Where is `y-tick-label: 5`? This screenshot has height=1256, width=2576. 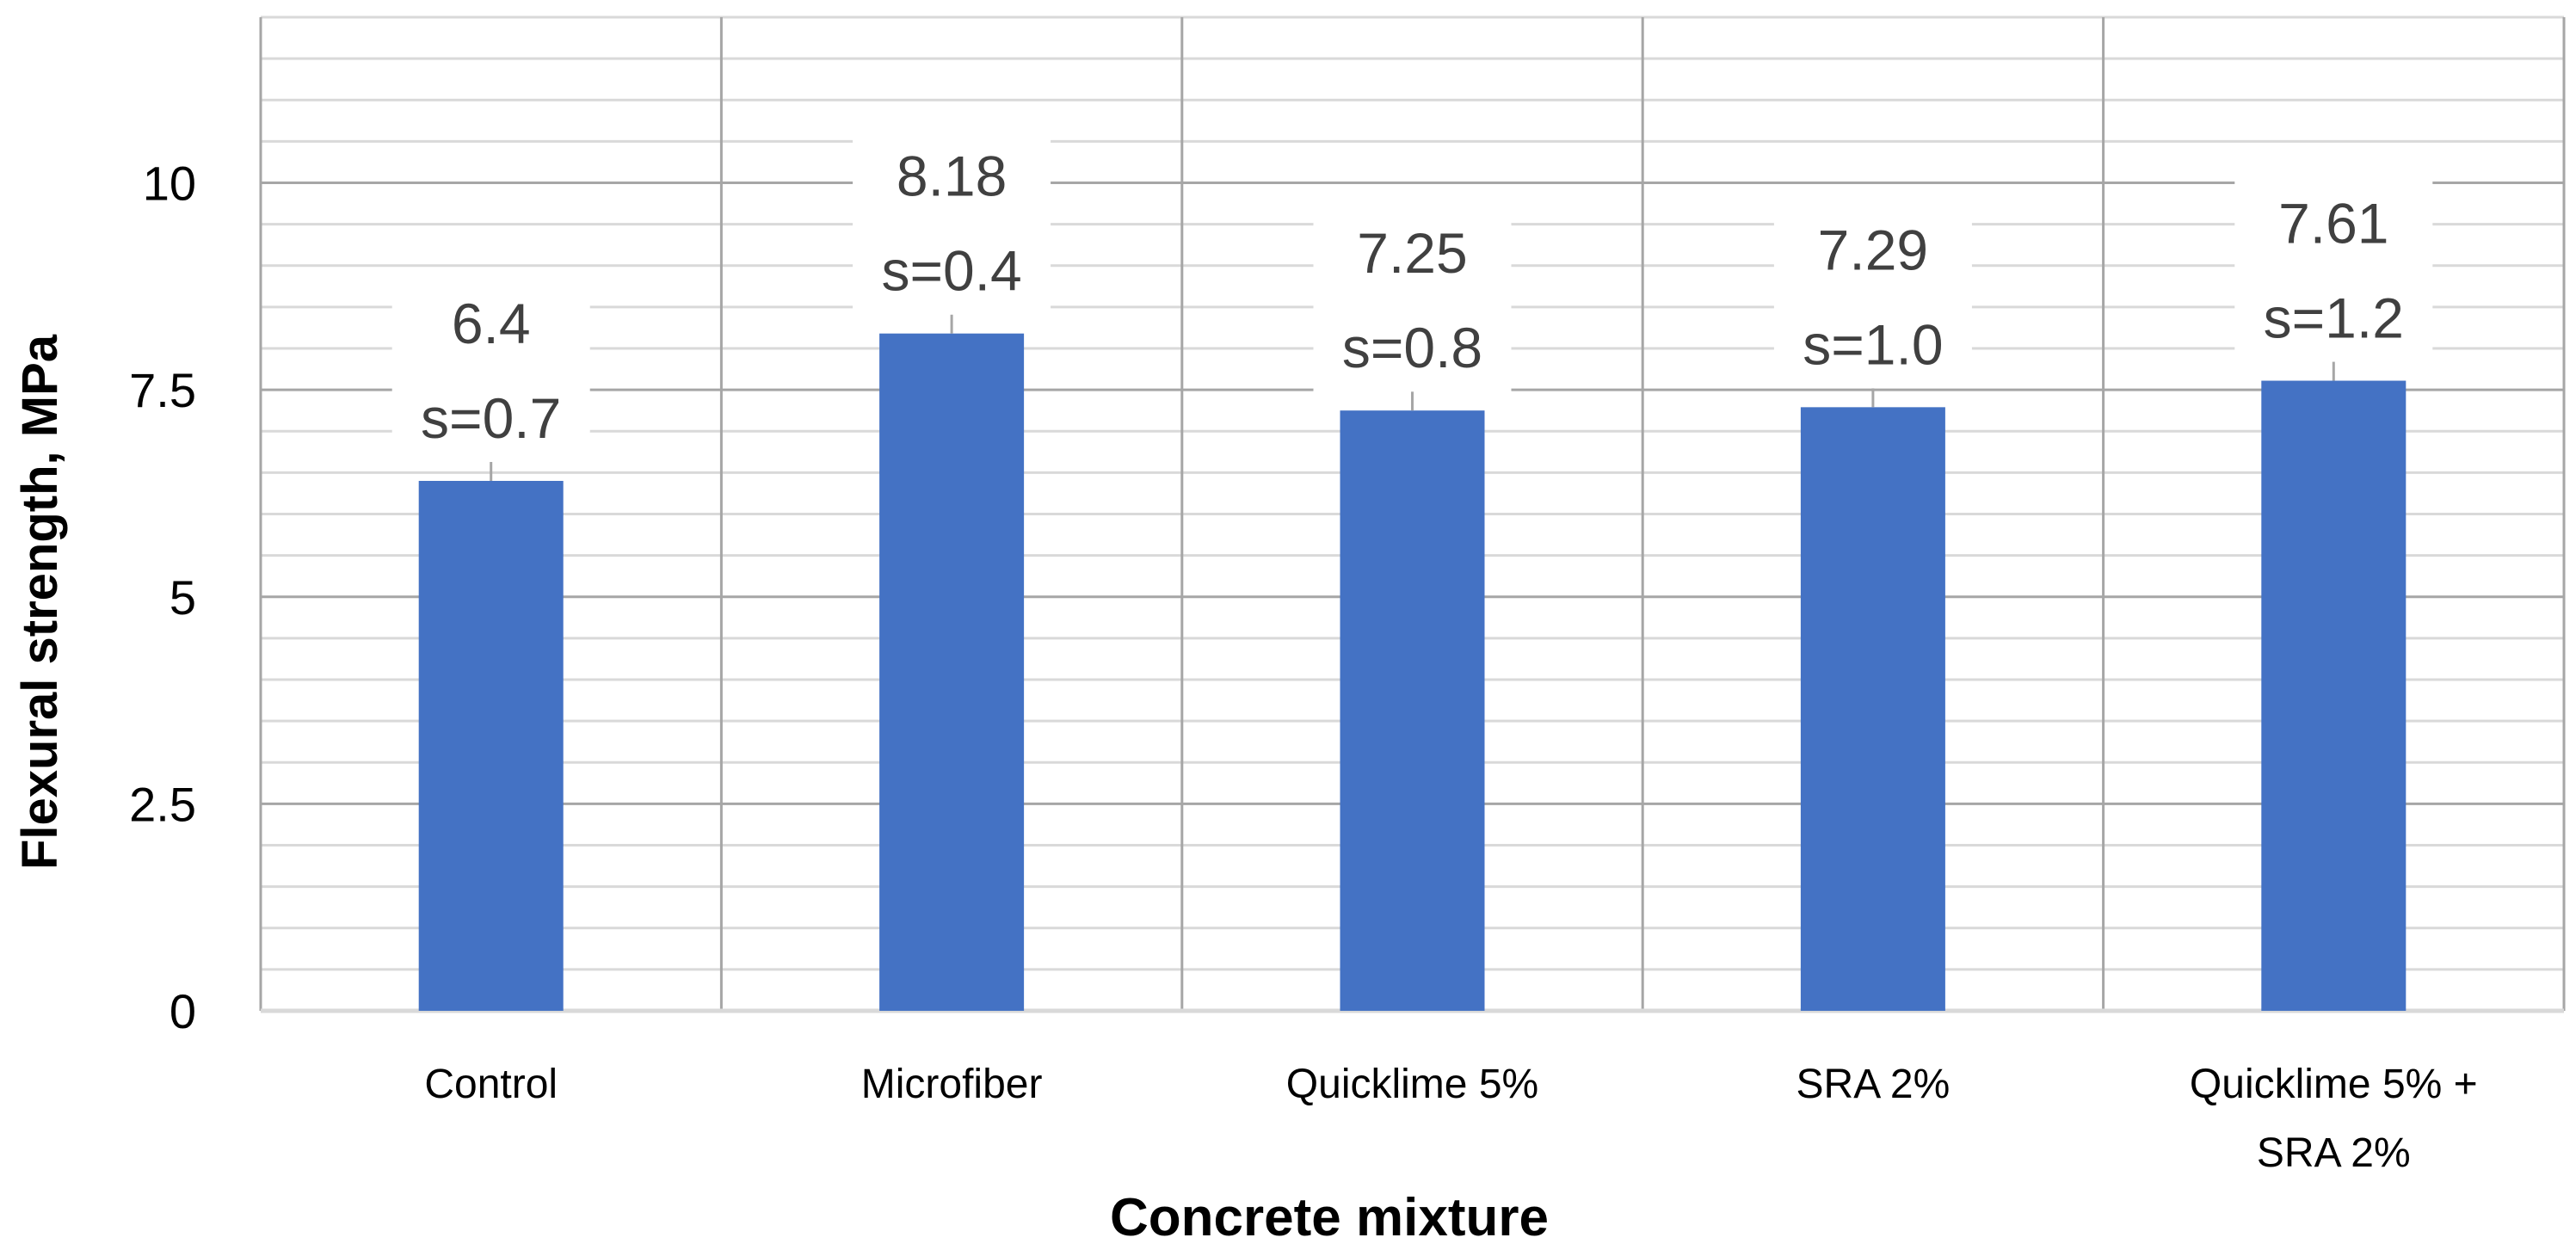
y-tick-label: 5 is located at coordinates (182, 598).